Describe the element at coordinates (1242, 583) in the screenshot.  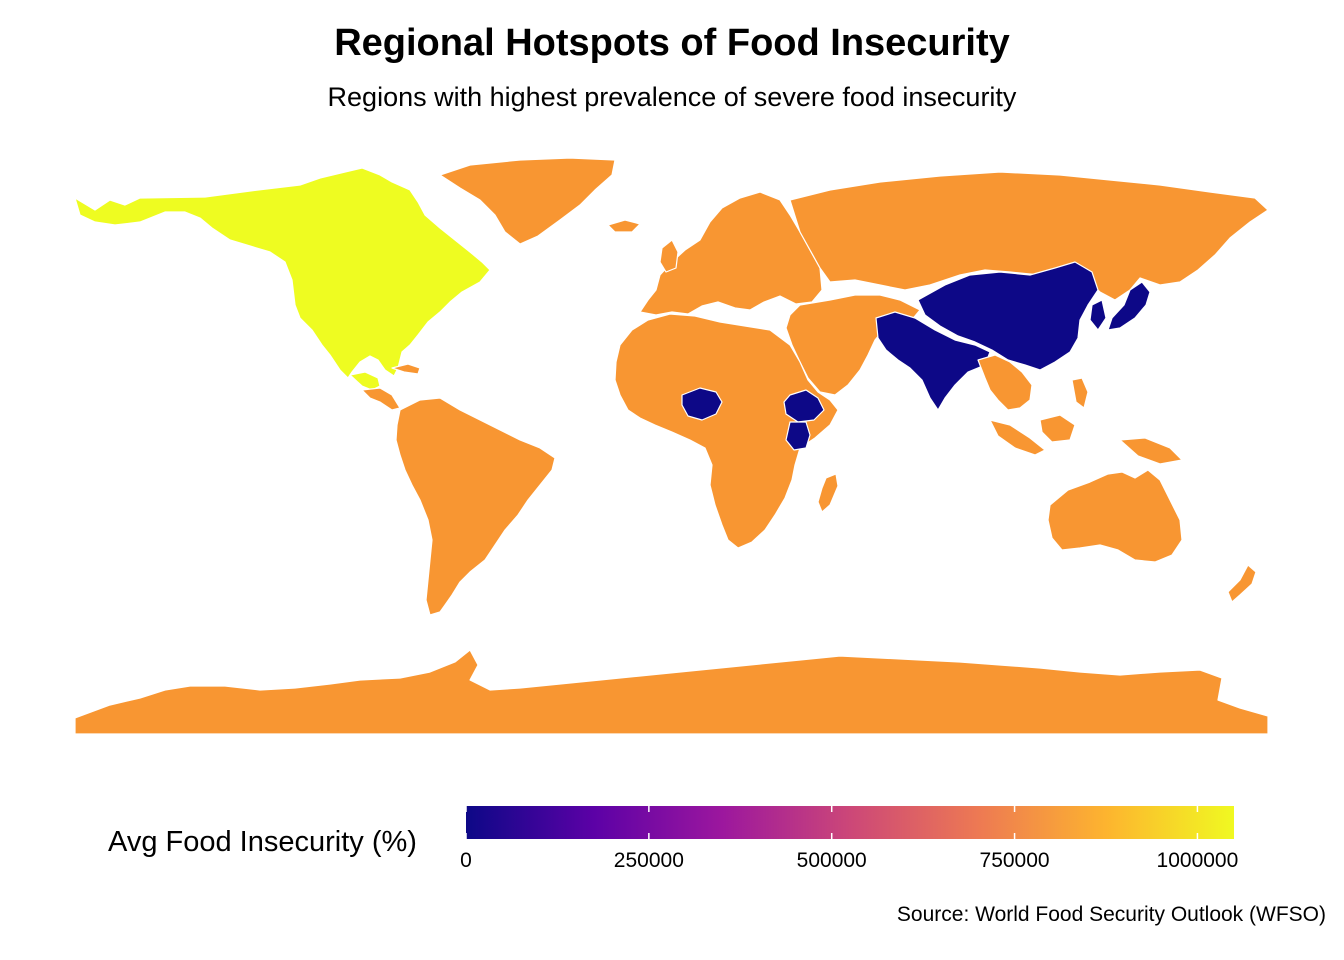
I see `region-new-zealand` at that location.